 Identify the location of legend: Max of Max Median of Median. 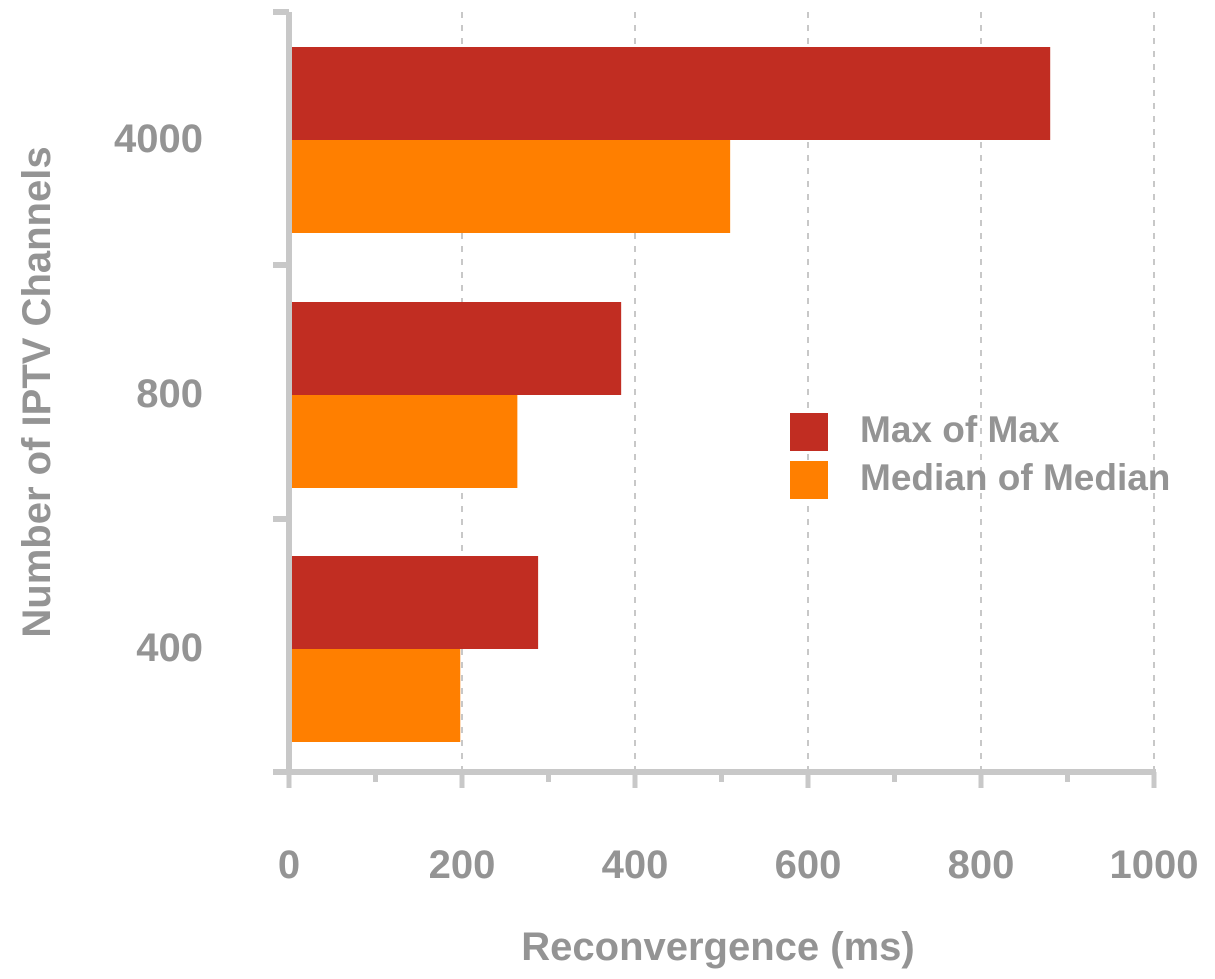
(980, 454).